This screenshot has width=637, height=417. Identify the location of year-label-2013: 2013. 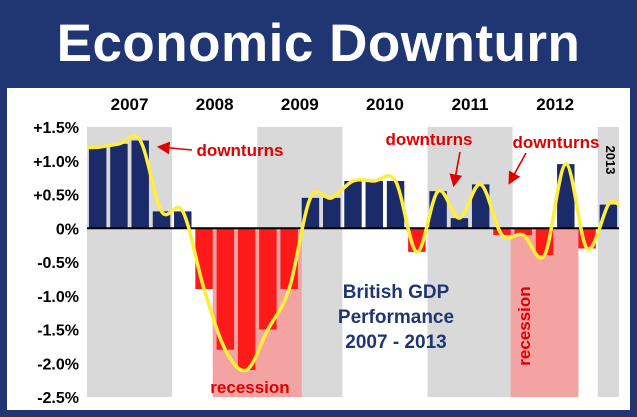
(610, 160).